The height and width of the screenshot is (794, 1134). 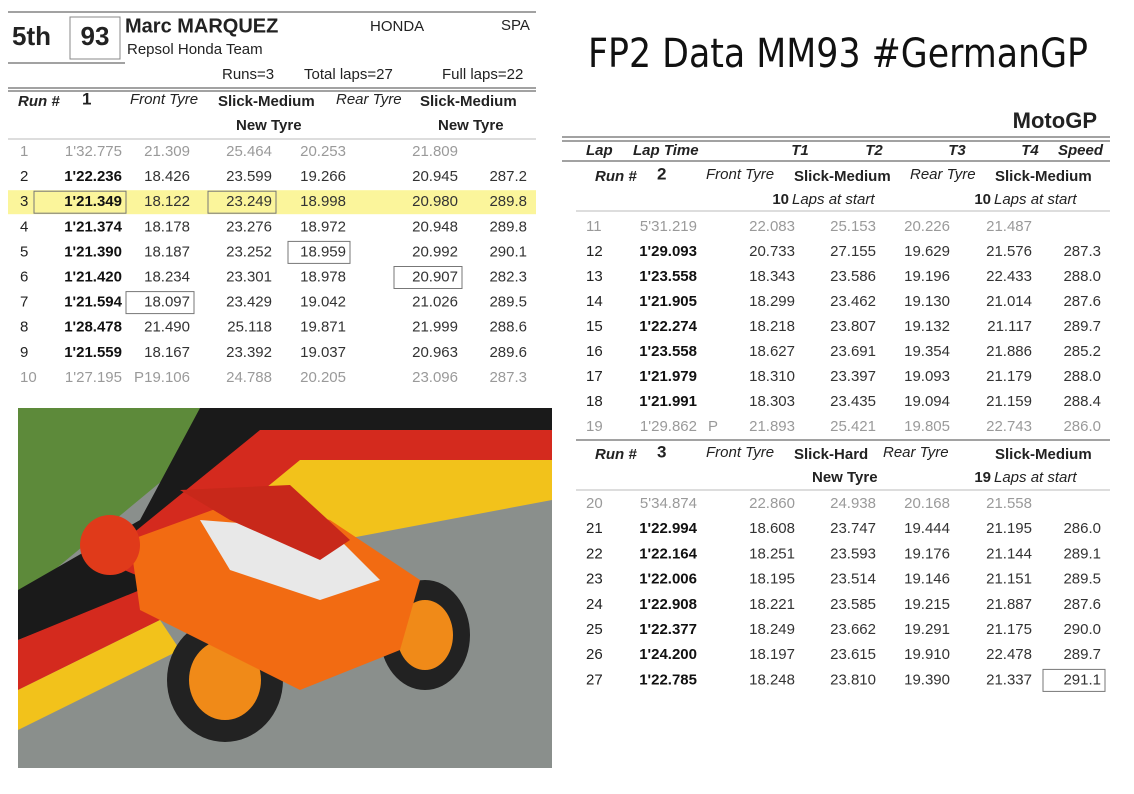 I want to click on top-speed: 282.3, so click(x=508, y=276).